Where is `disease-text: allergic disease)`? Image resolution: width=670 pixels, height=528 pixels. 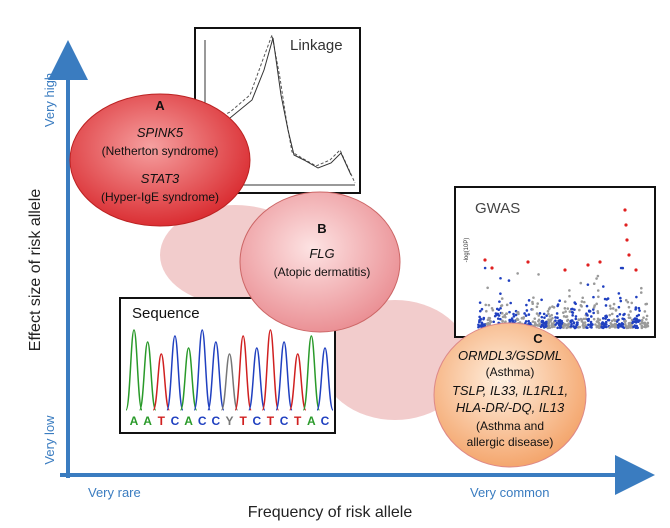 disease-text: allergic disease) is located at coordinates (510, 442).